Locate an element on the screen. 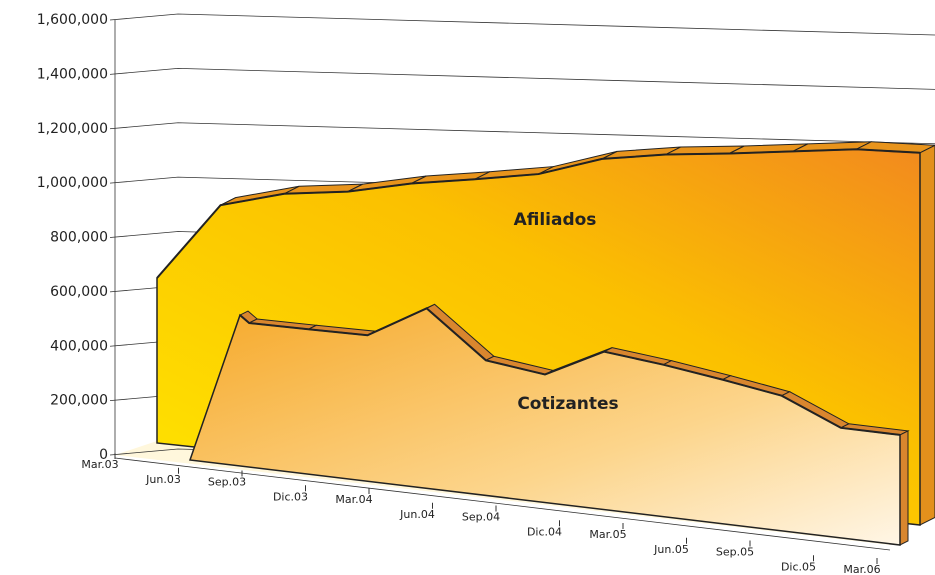  y-tick-label: 600,000 is located at coordinates (79, 292).